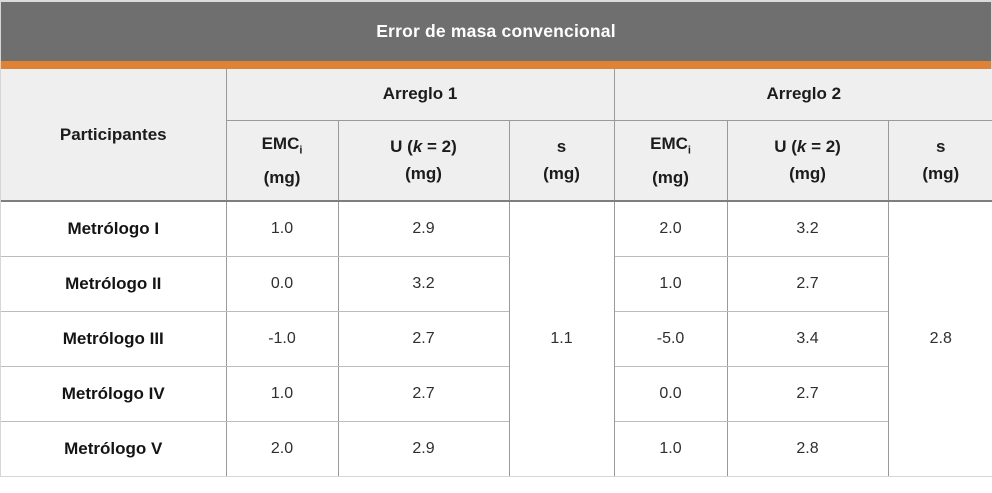 This screenshot has width=992, height=493. Describe the element at coordinates (807, 338) in the screenshot. I see `u-arreglo2-cell: 3.4` at that location.